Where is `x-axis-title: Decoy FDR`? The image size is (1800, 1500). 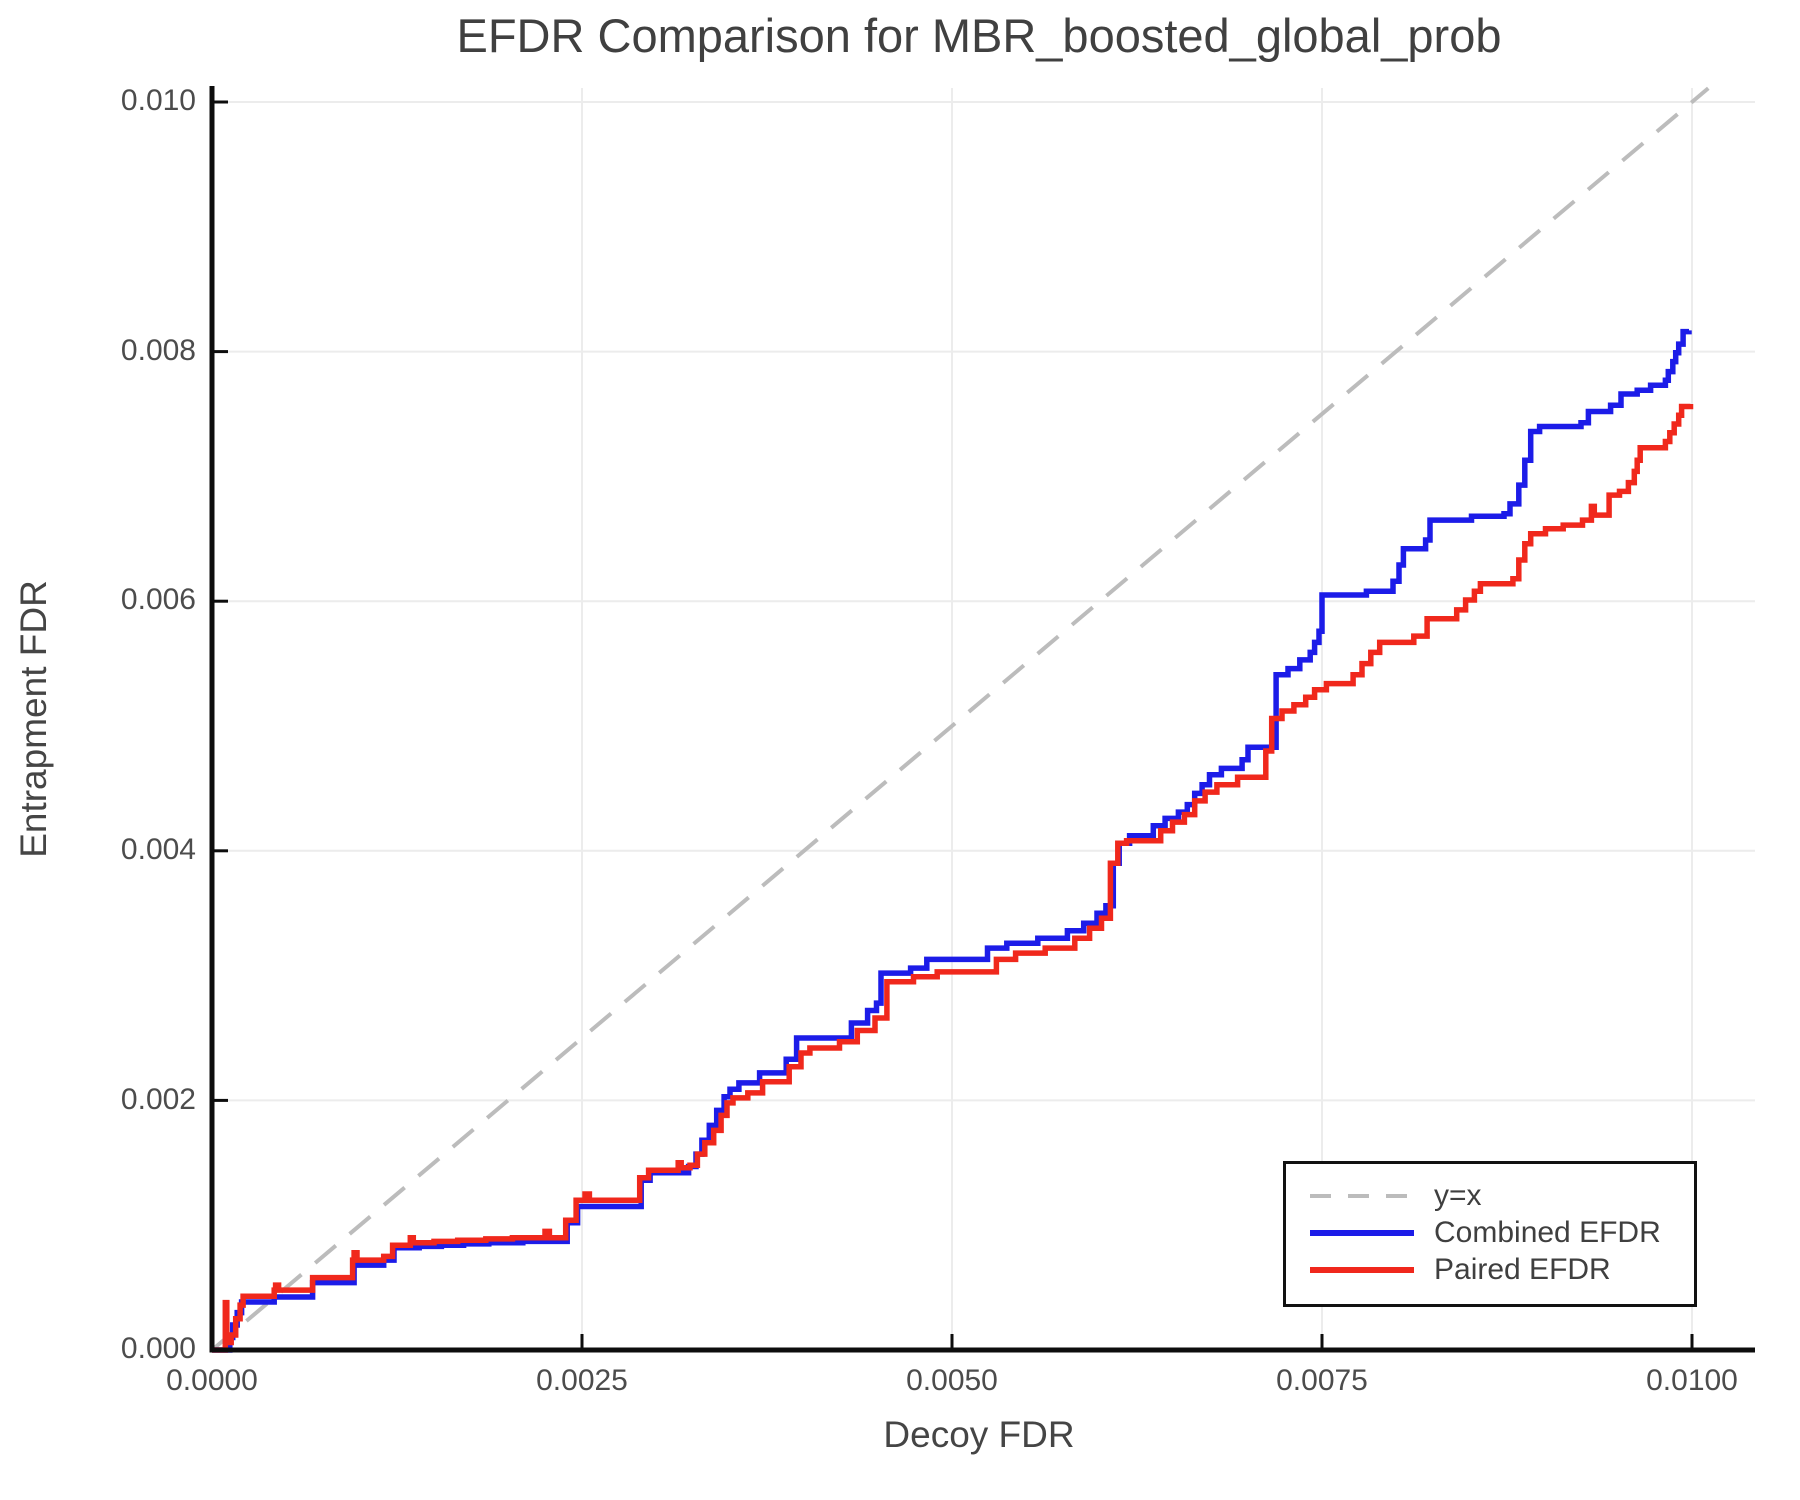
x-axis-title: Decoy FDR is located at coordinates (979, 1434).